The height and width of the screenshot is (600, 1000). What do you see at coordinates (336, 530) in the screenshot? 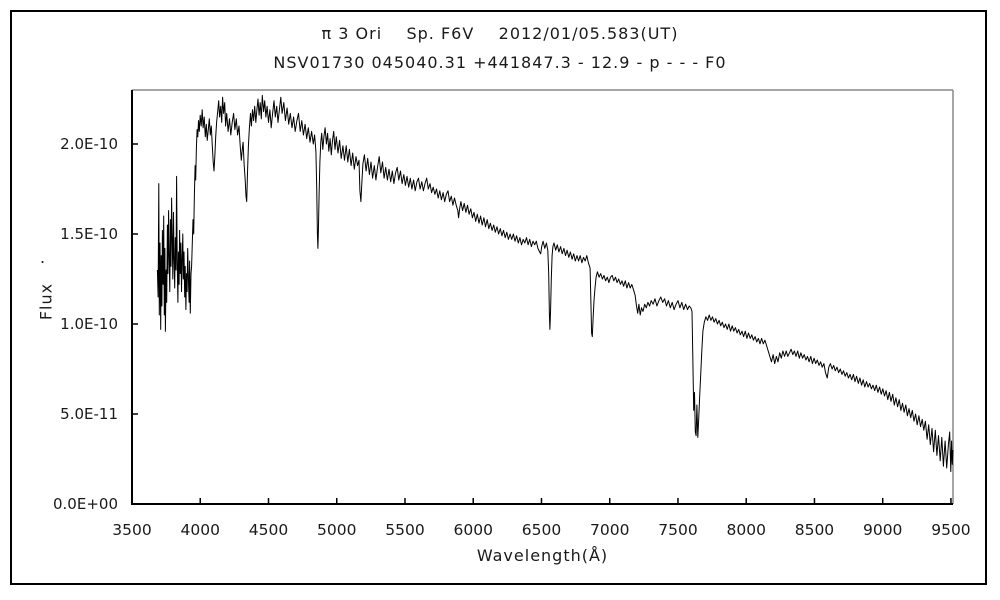
I see `x-tick-label: 5000` at bounding box center [336, 530].